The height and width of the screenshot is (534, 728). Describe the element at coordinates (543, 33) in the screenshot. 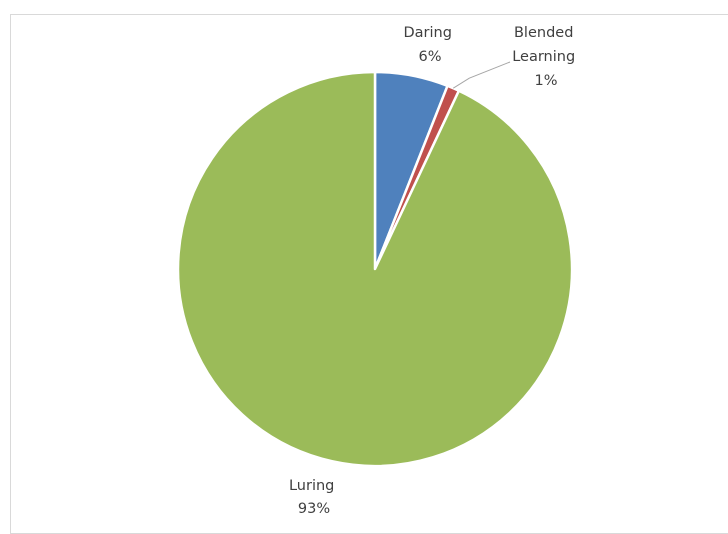

I see `slice-label-blended-learning-name-line1: Blended` at that location.